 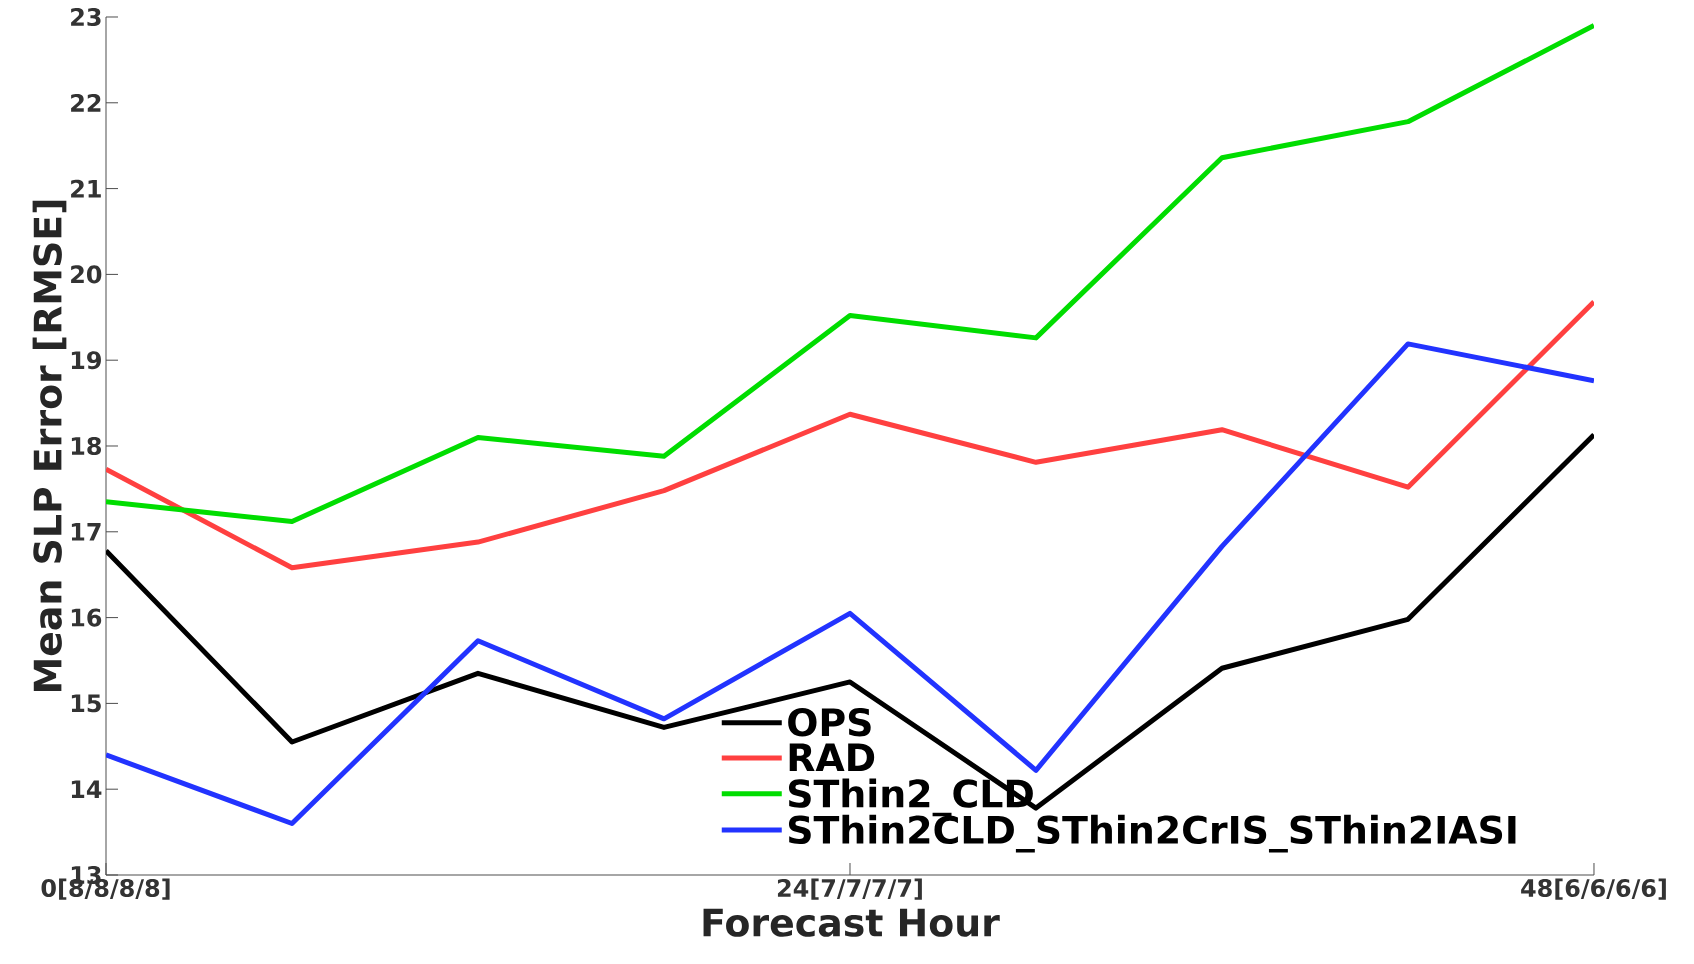 I want to click on y-tick-label: 23, so click(x=86, y=17).